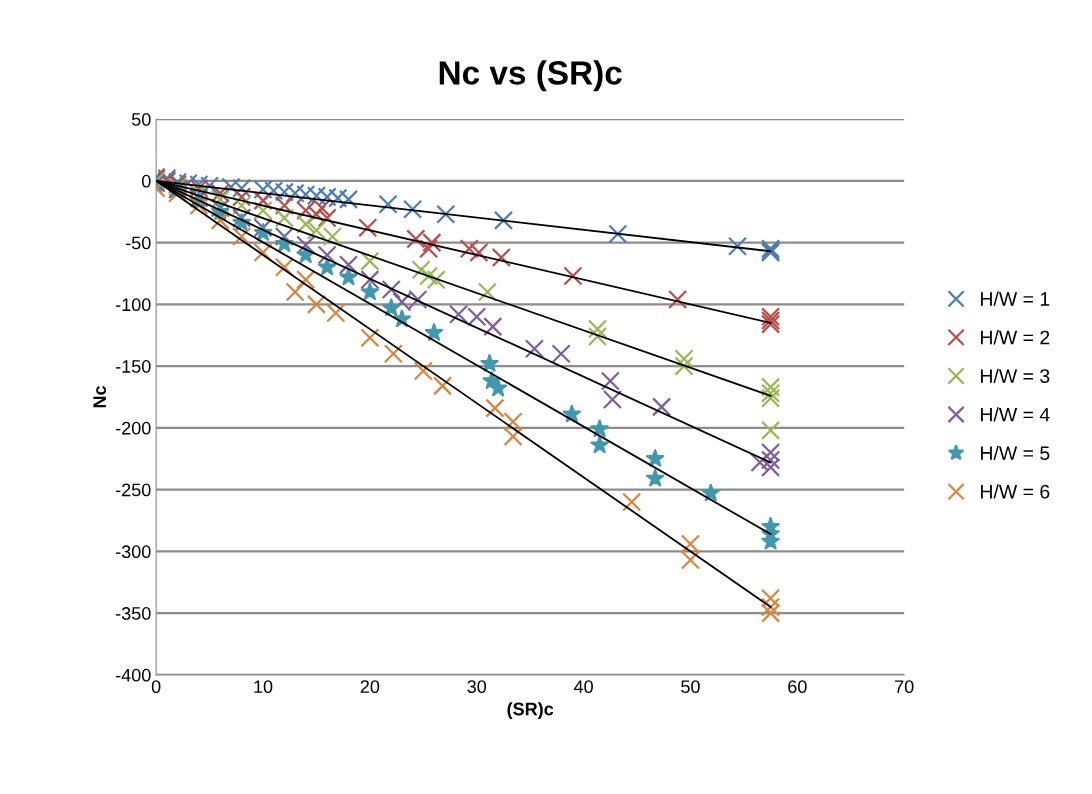 The image size is (1092, 794). I want to click on y-tick-label: -100, so click(133, 305).